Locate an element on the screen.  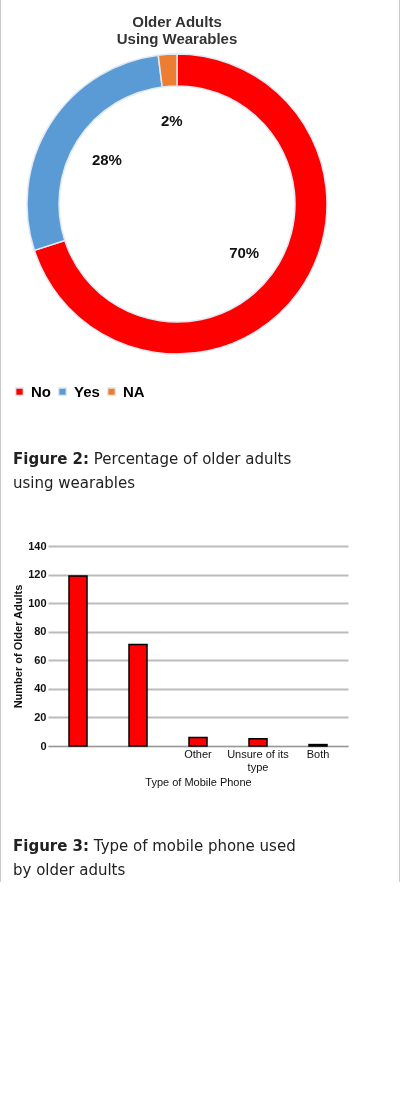
x-tick-label: Unsure of its type is located at coordinates (258, 760).